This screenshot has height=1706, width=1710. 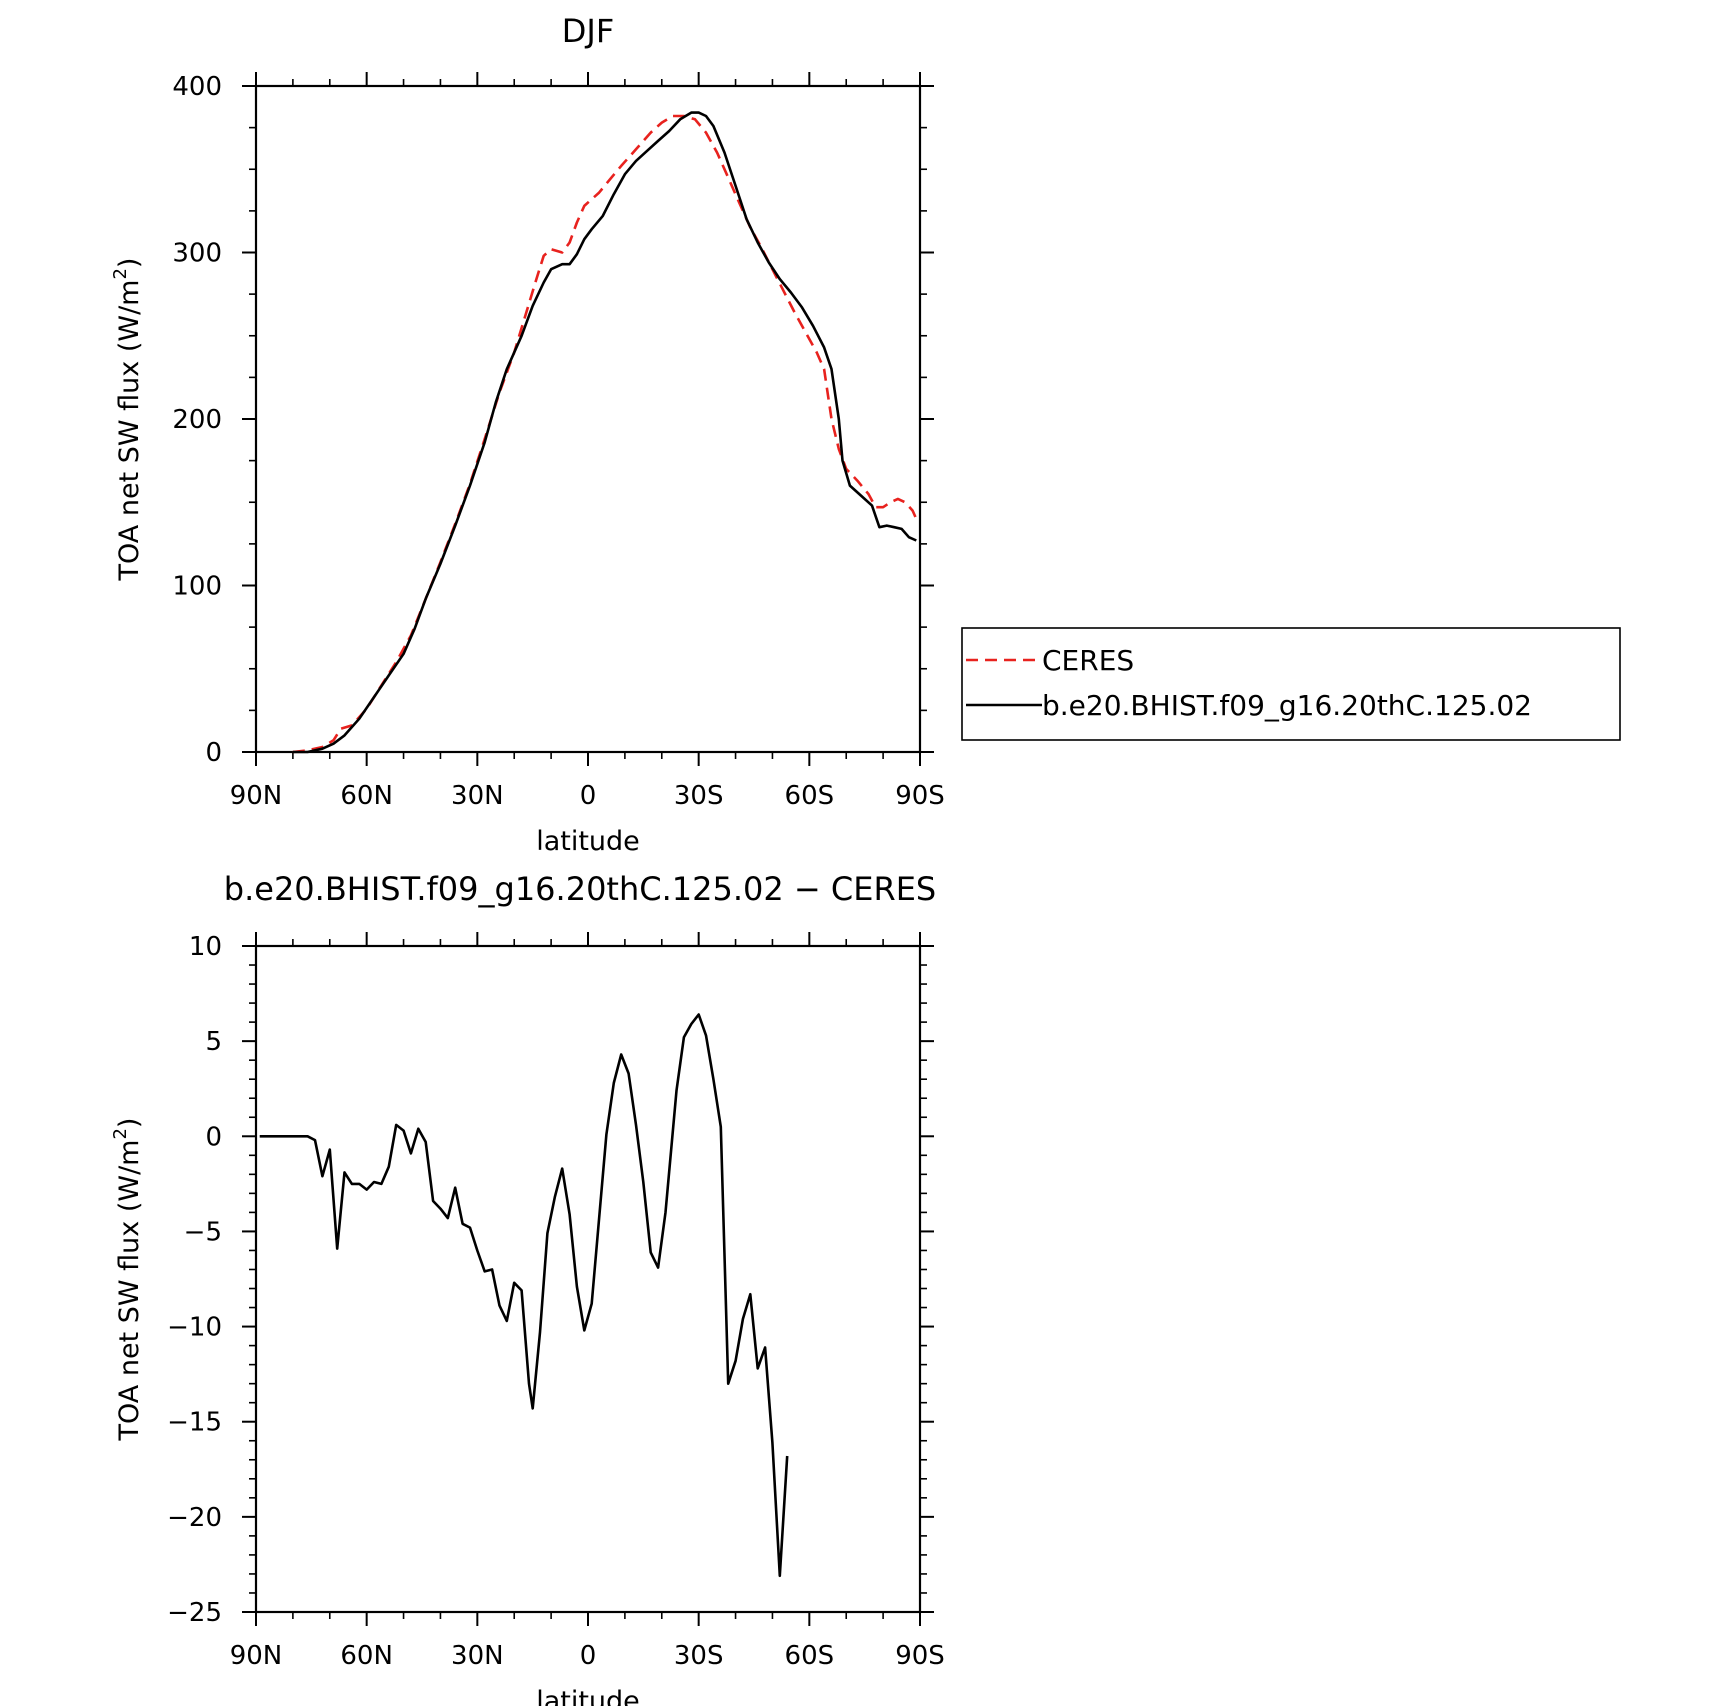 I want to click on series-line-ceres, so click(x=605, y=434).